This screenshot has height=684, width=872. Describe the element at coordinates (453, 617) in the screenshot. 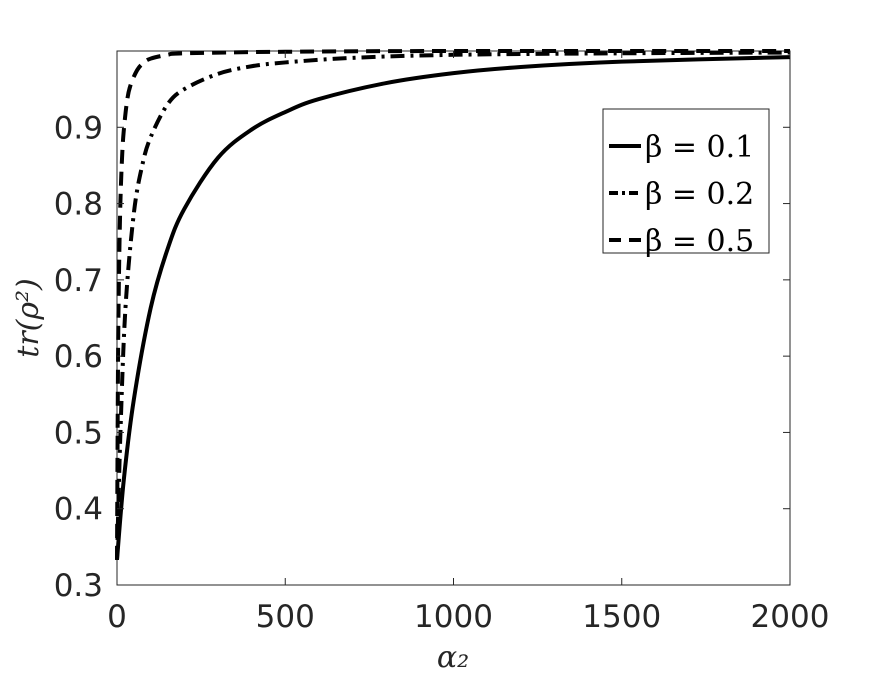

I see `x-tick-label: 1000` at that location.